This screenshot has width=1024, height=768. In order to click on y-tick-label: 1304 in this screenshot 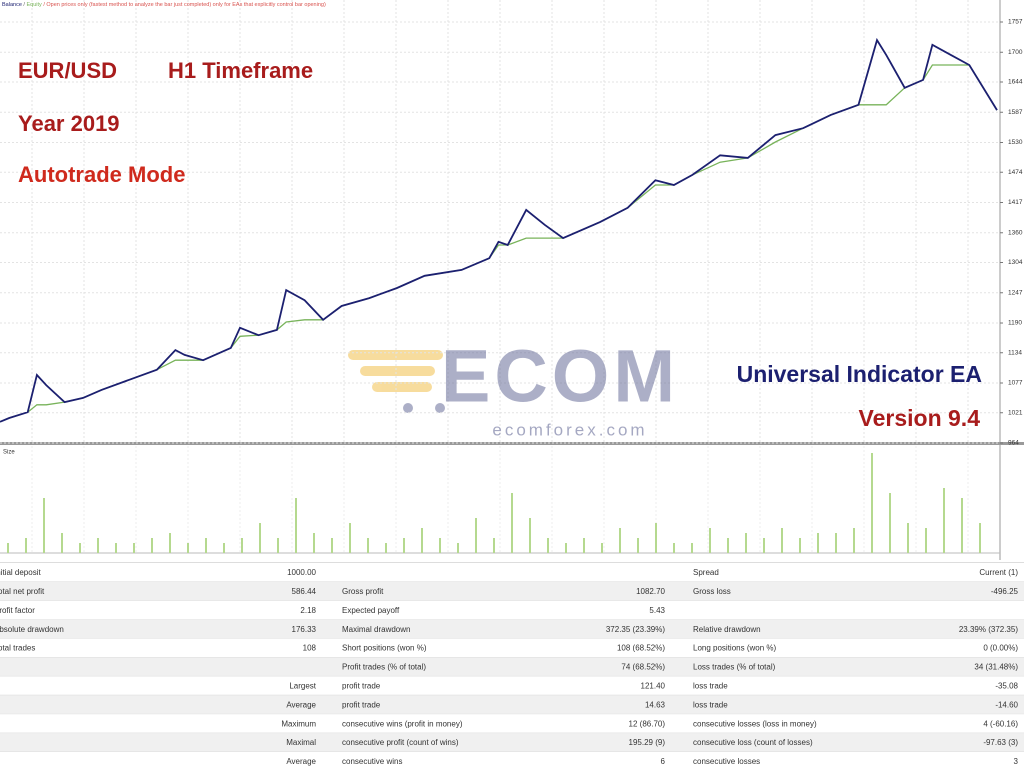, I will do `click(1015, 262)`.